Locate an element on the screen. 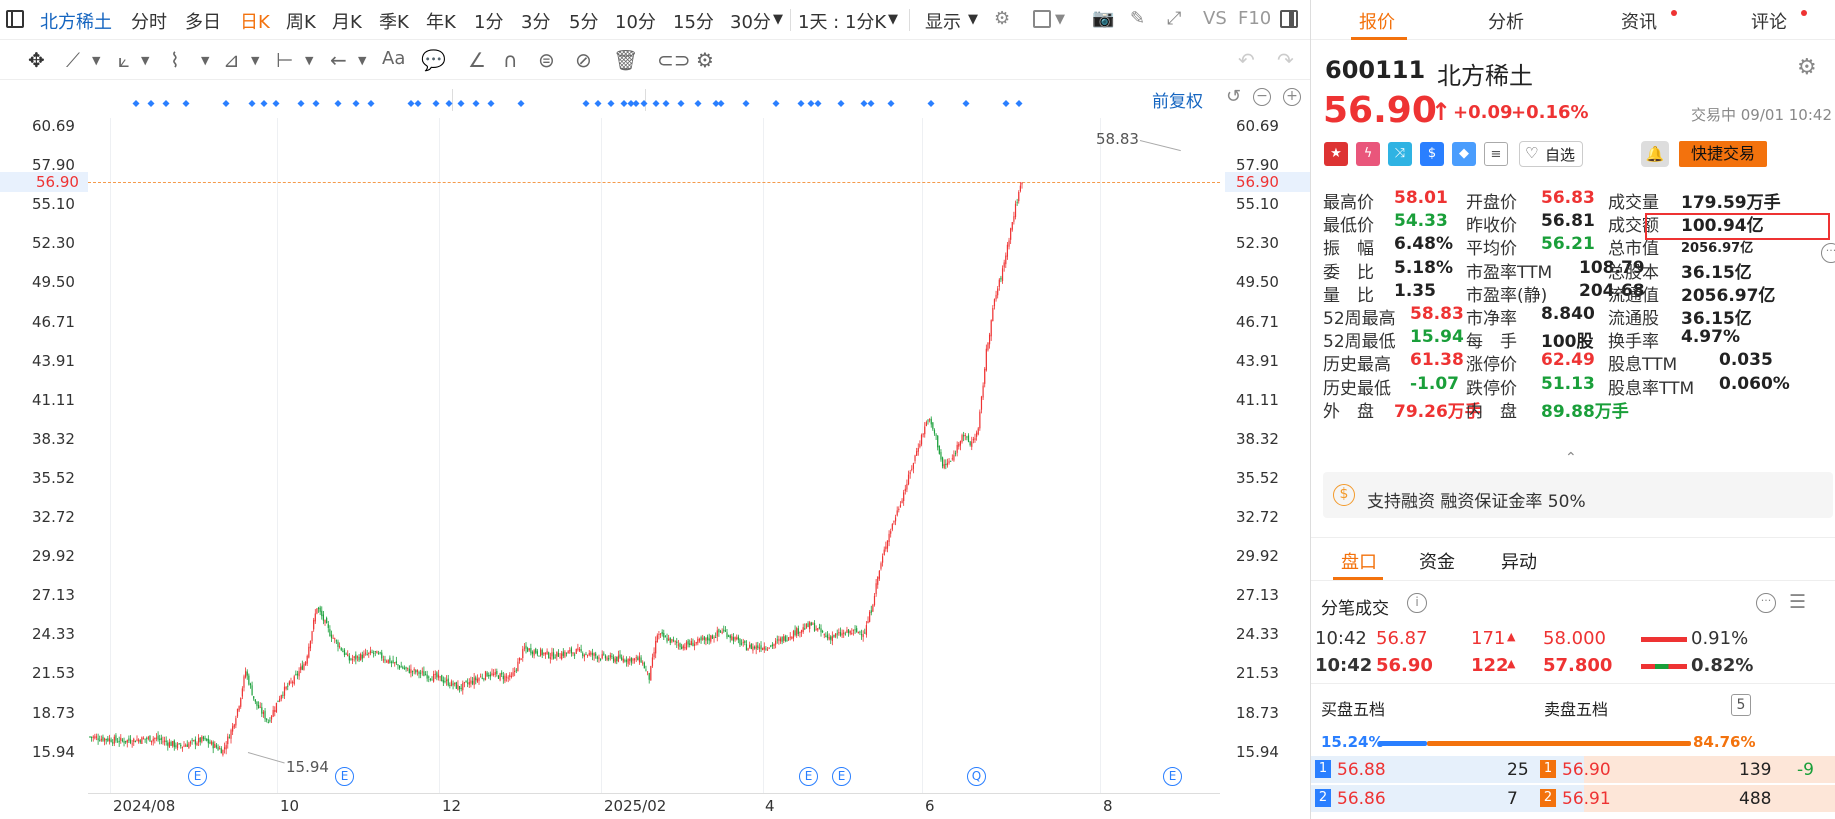 This screenshot has height=819, width=1835. period-tab: 15分 is located at coordinates (693, 22).